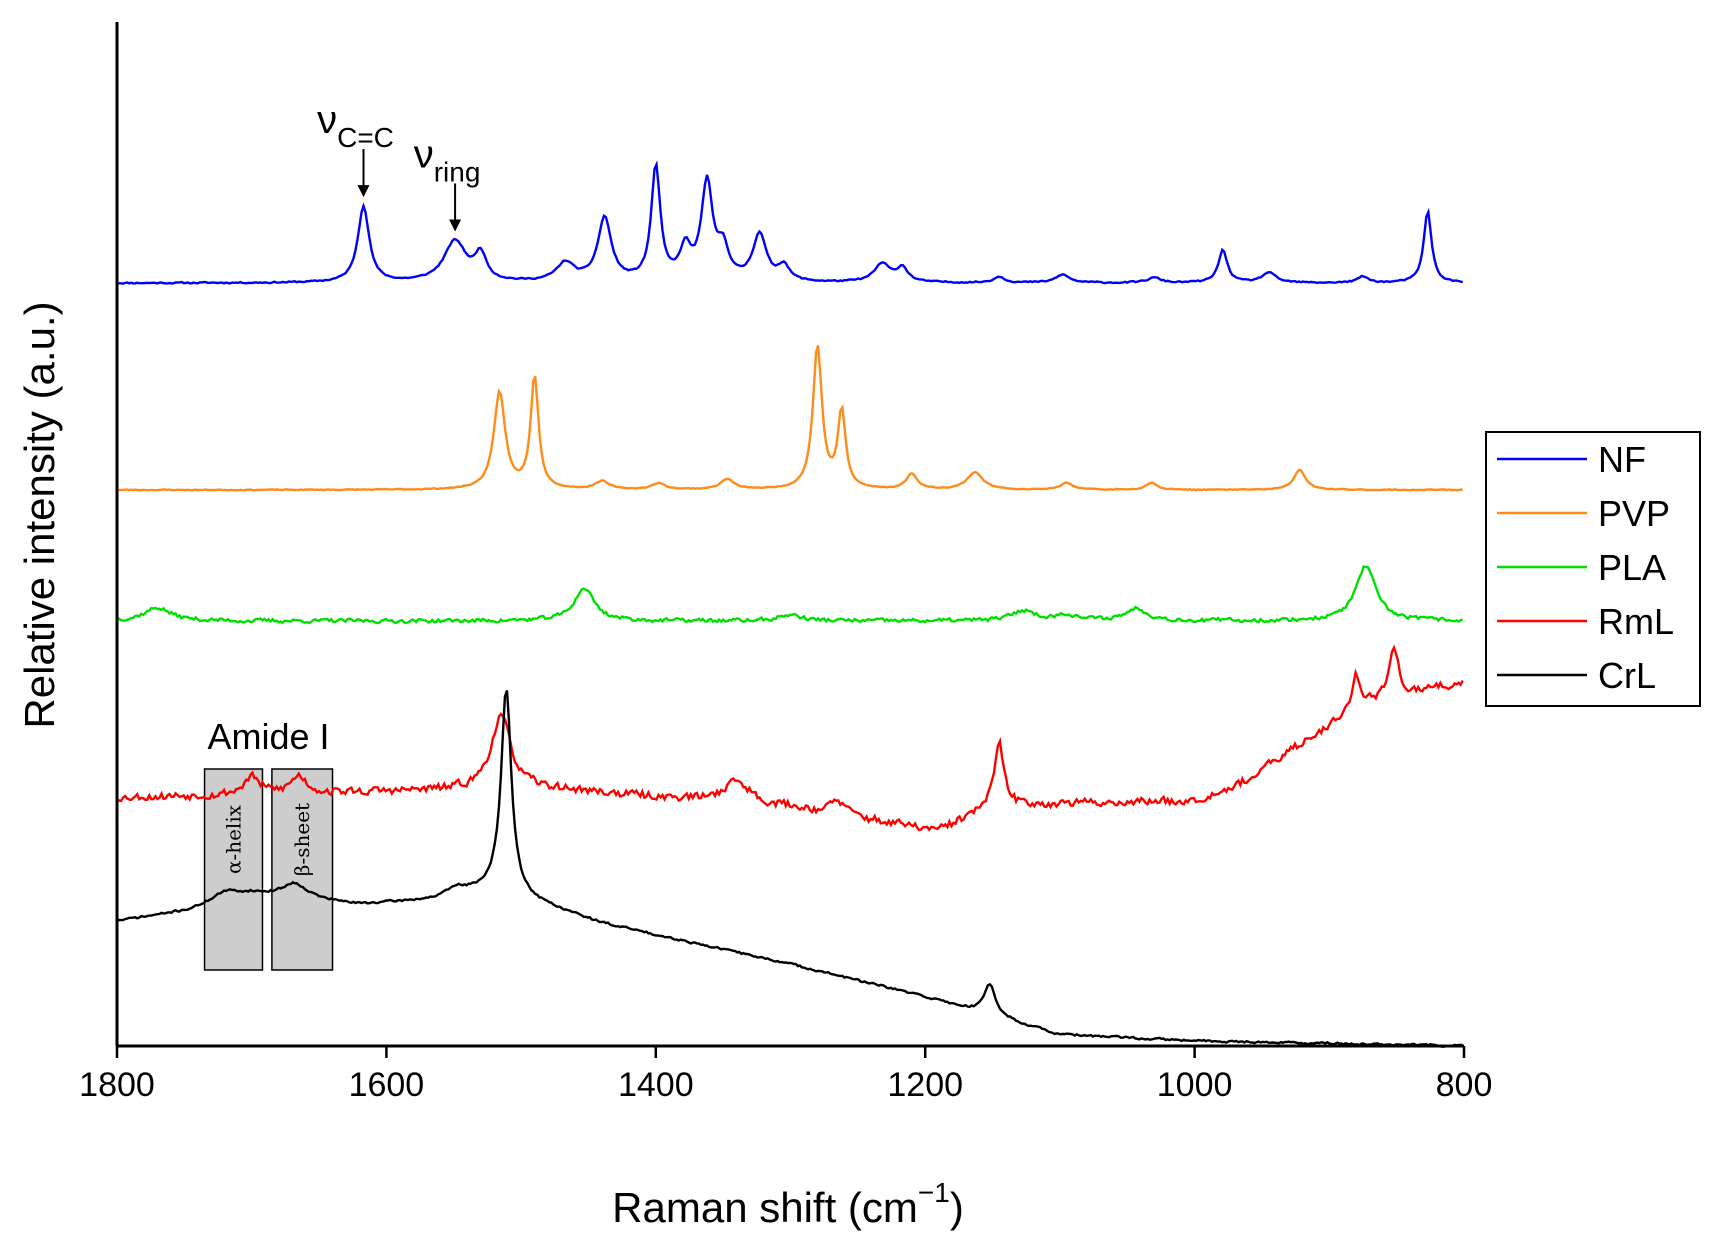 Image resolution: width=1721 pixels, height=1255 pixels. I want to click on nf-spectrum, so click(790, 222).